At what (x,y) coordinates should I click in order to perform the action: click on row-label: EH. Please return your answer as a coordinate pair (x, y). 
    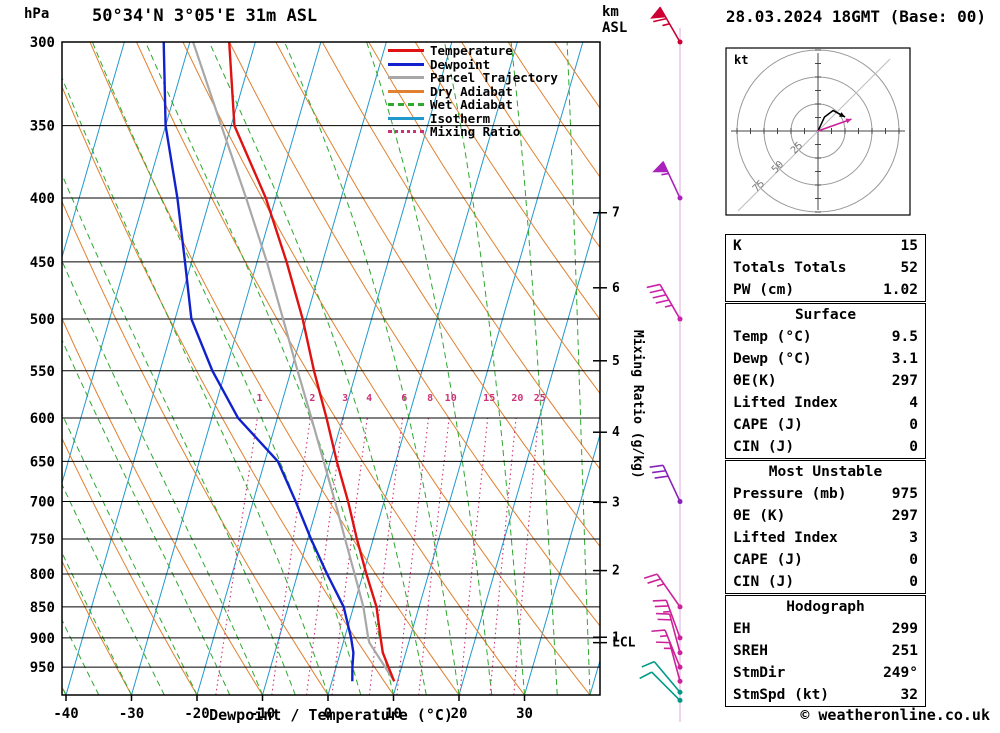
    Looking at the image, I should click on (742, 629).